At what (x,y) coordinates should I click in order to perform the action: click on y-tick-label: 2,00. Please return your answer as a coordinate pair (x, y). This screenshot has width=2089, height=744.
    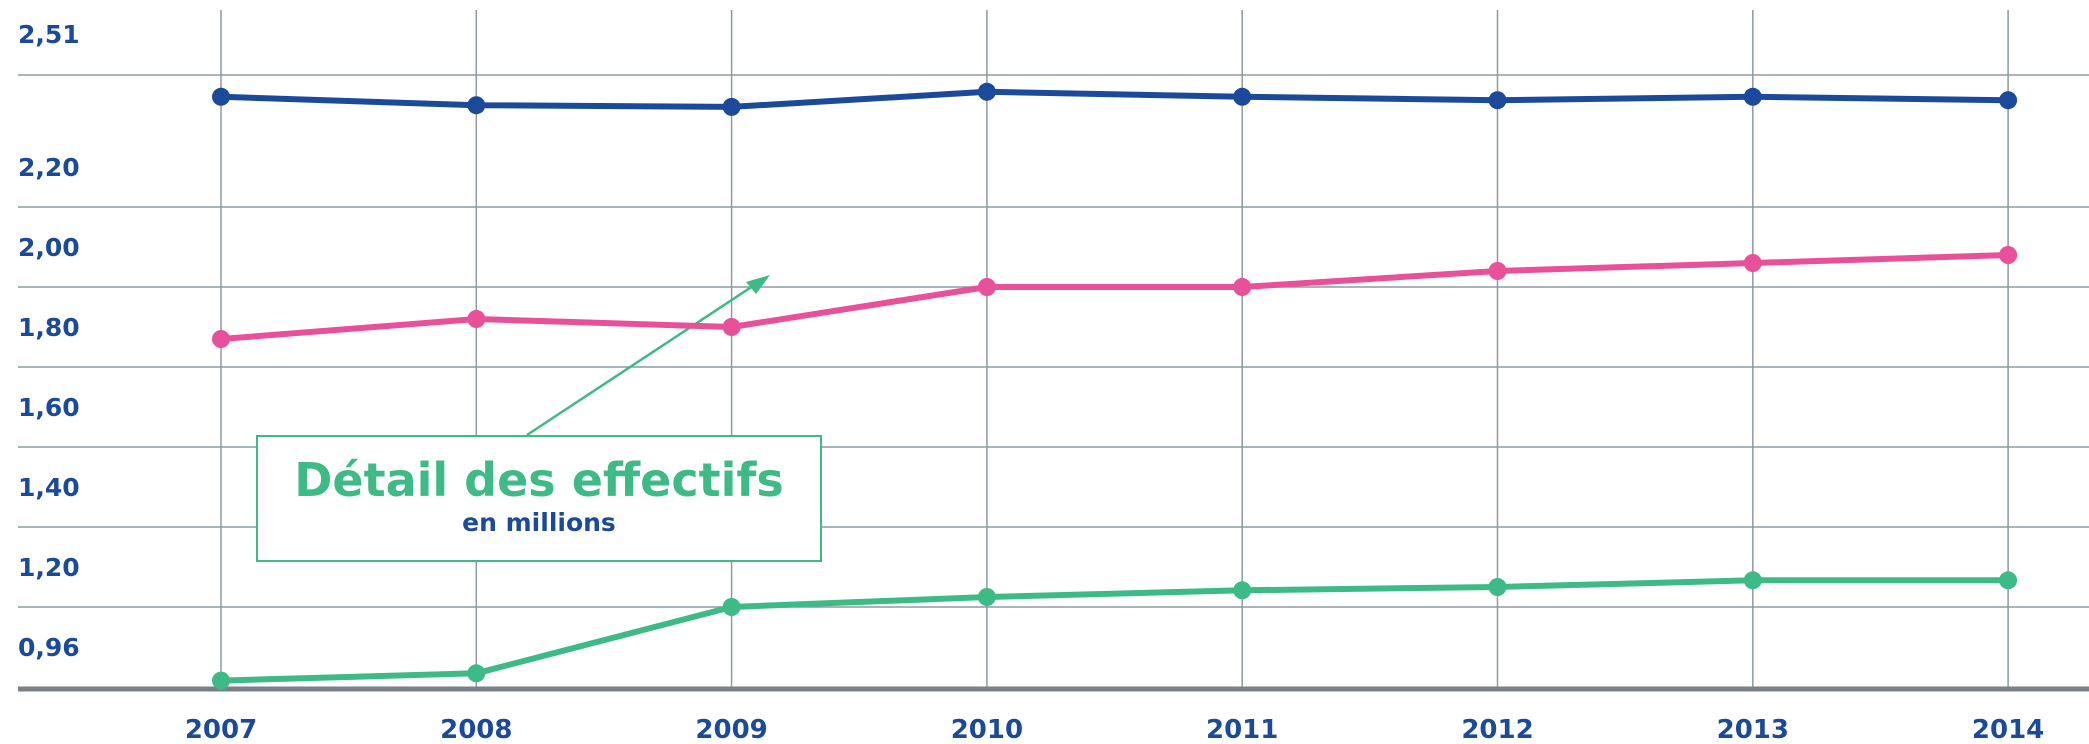
    Looking at the image, I should click on (49, 247).